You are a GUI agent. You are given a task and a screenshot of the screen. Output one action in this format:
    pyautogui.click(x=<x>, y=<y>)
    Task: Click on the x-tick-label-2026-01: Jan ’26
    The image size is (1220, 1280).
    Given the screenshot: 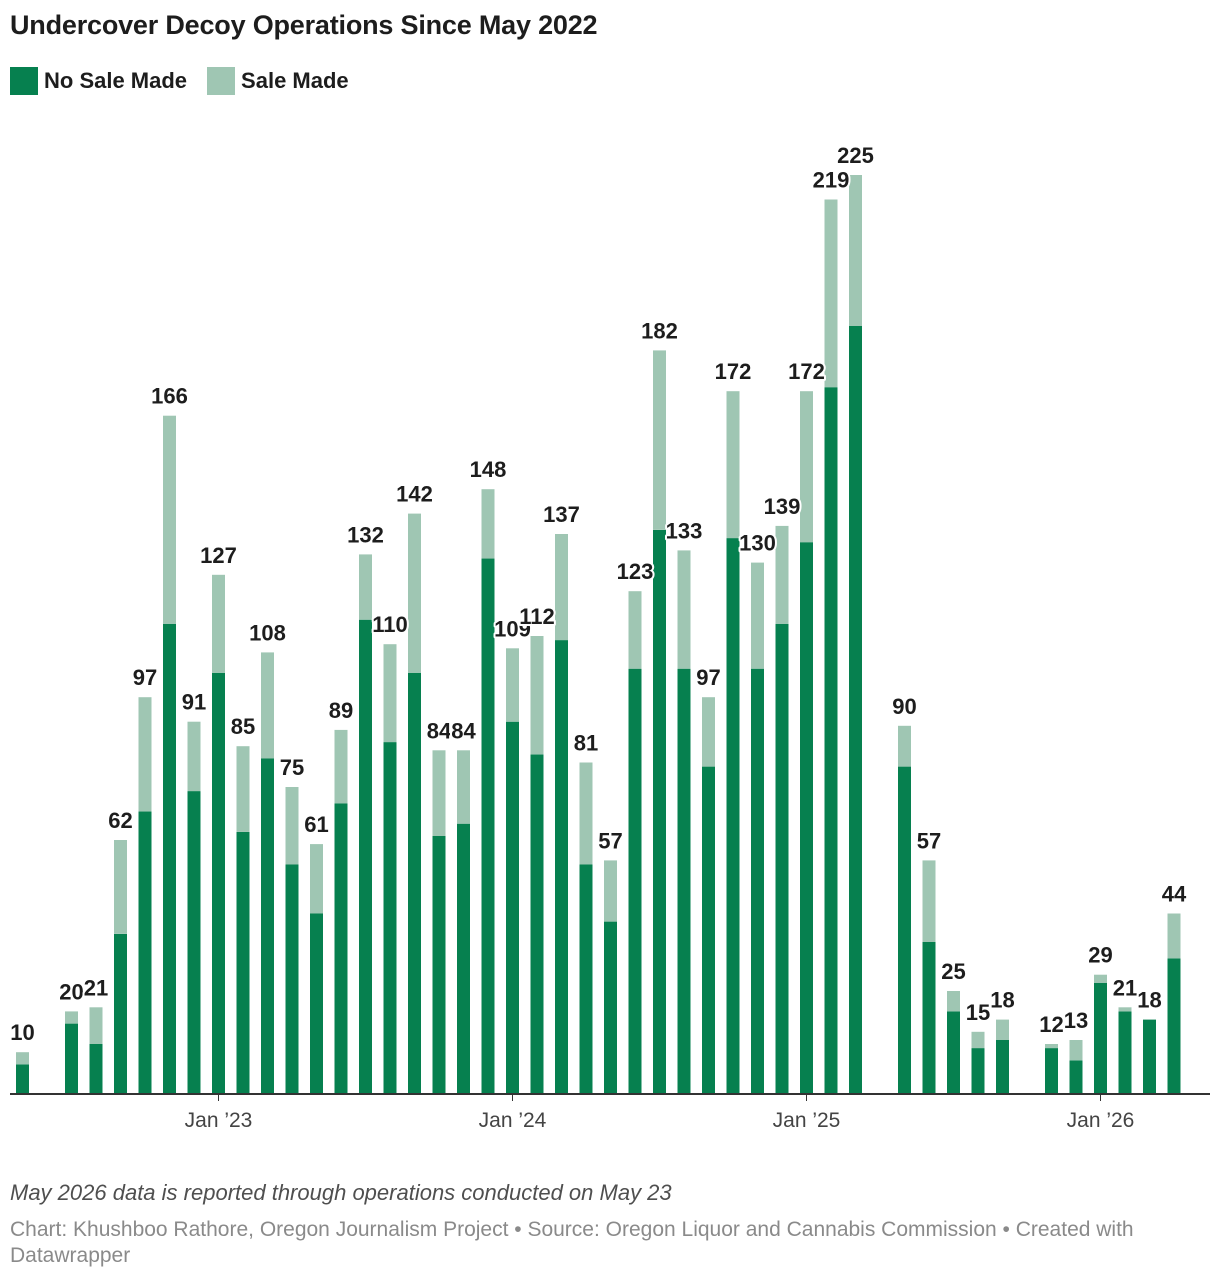 What is the action you would take?
    pyautogui.click(x=1101, y=1120)
    